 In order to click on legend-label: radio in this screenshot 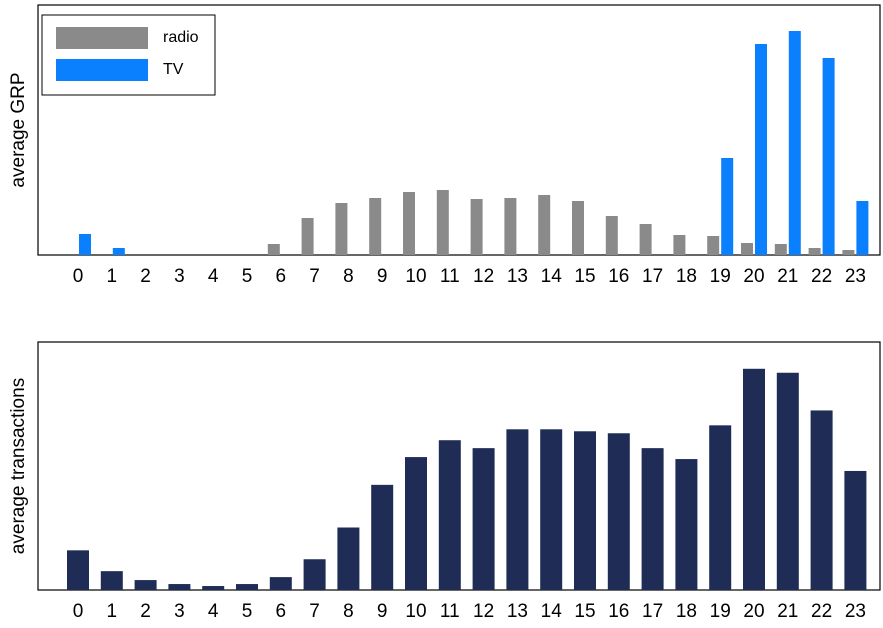, I will do `click(181, 37)`.